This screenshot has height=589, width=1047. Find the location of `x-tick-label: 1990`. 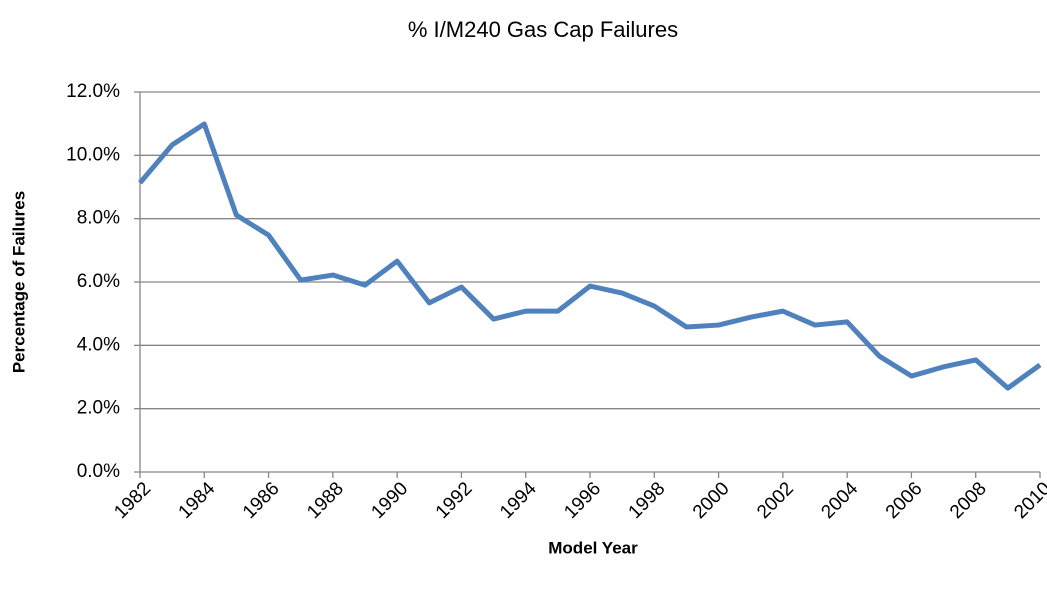

x-tick-label: 1990 is located at coordinates (389, 500).